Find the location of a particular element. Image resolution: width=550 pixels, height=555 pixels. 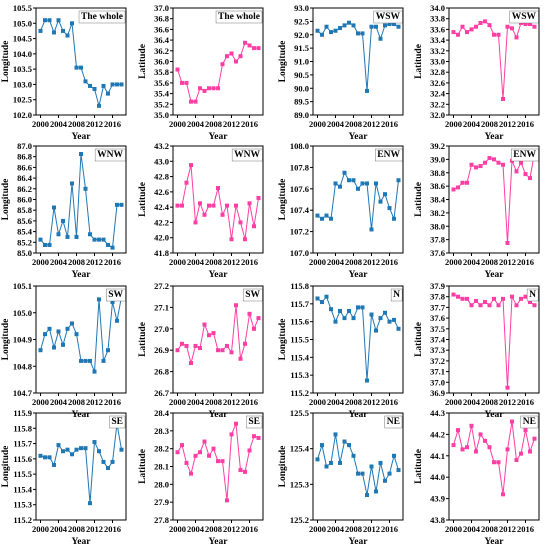

panel-label: NE is located at coordinates (529, 422).